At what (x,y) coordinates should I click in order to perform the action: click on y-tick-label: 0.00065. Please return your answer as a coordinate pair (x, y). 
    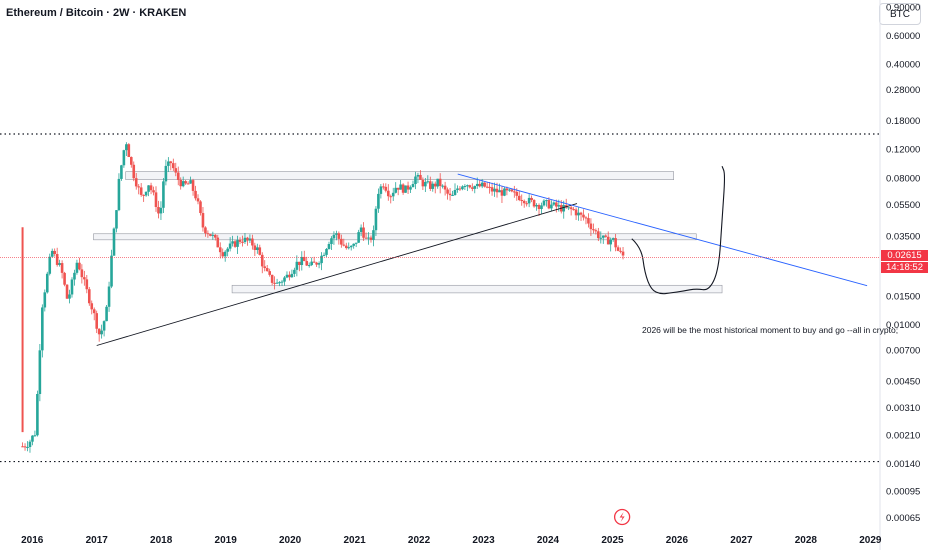
    Looking at the image, I should click on (903, 518).